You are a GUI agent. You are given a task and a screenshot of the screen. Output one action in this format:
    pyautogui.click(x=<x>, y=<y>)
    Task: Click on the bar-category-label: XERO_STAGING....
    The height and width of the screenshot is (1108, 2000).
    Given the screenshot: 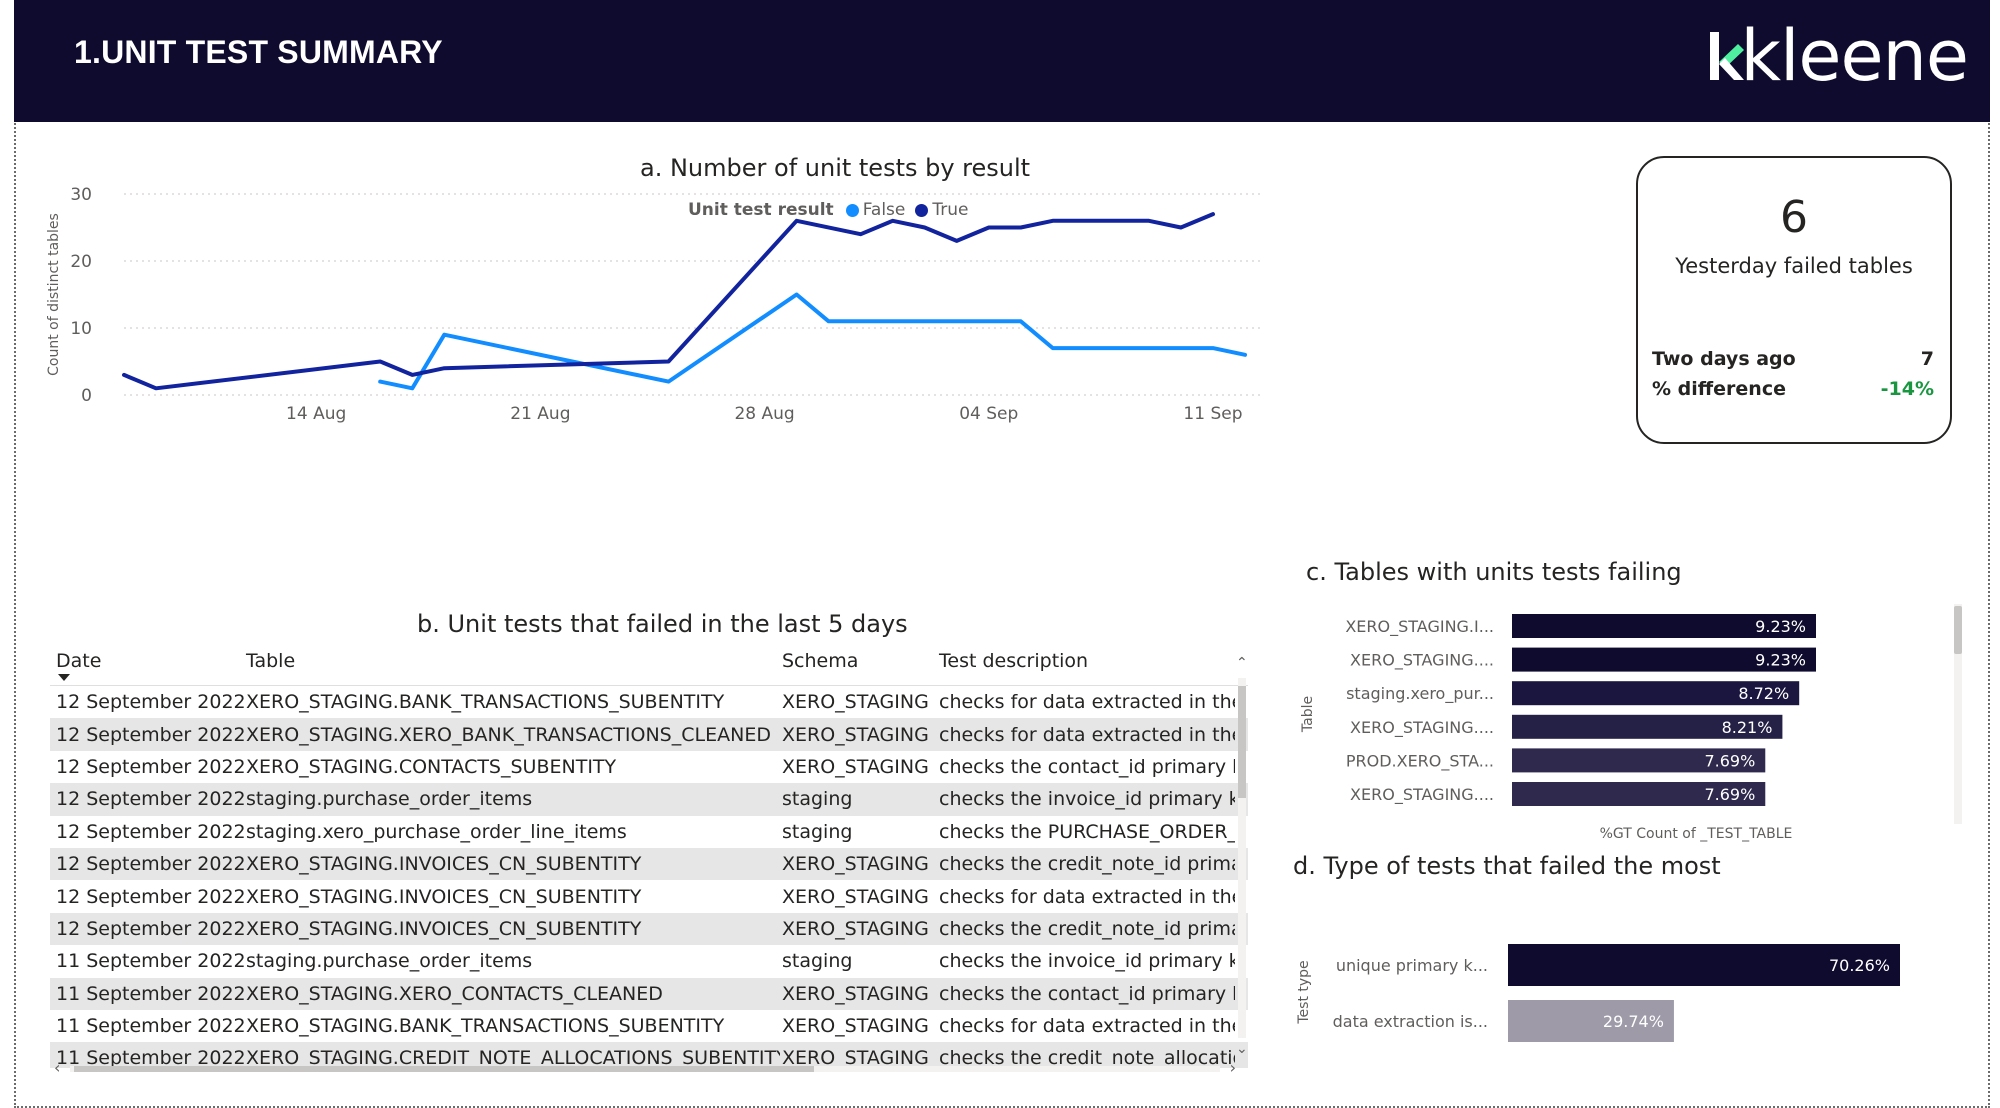 What is the action you would take?
    pyautogui.click(x=1422, y=795)
    